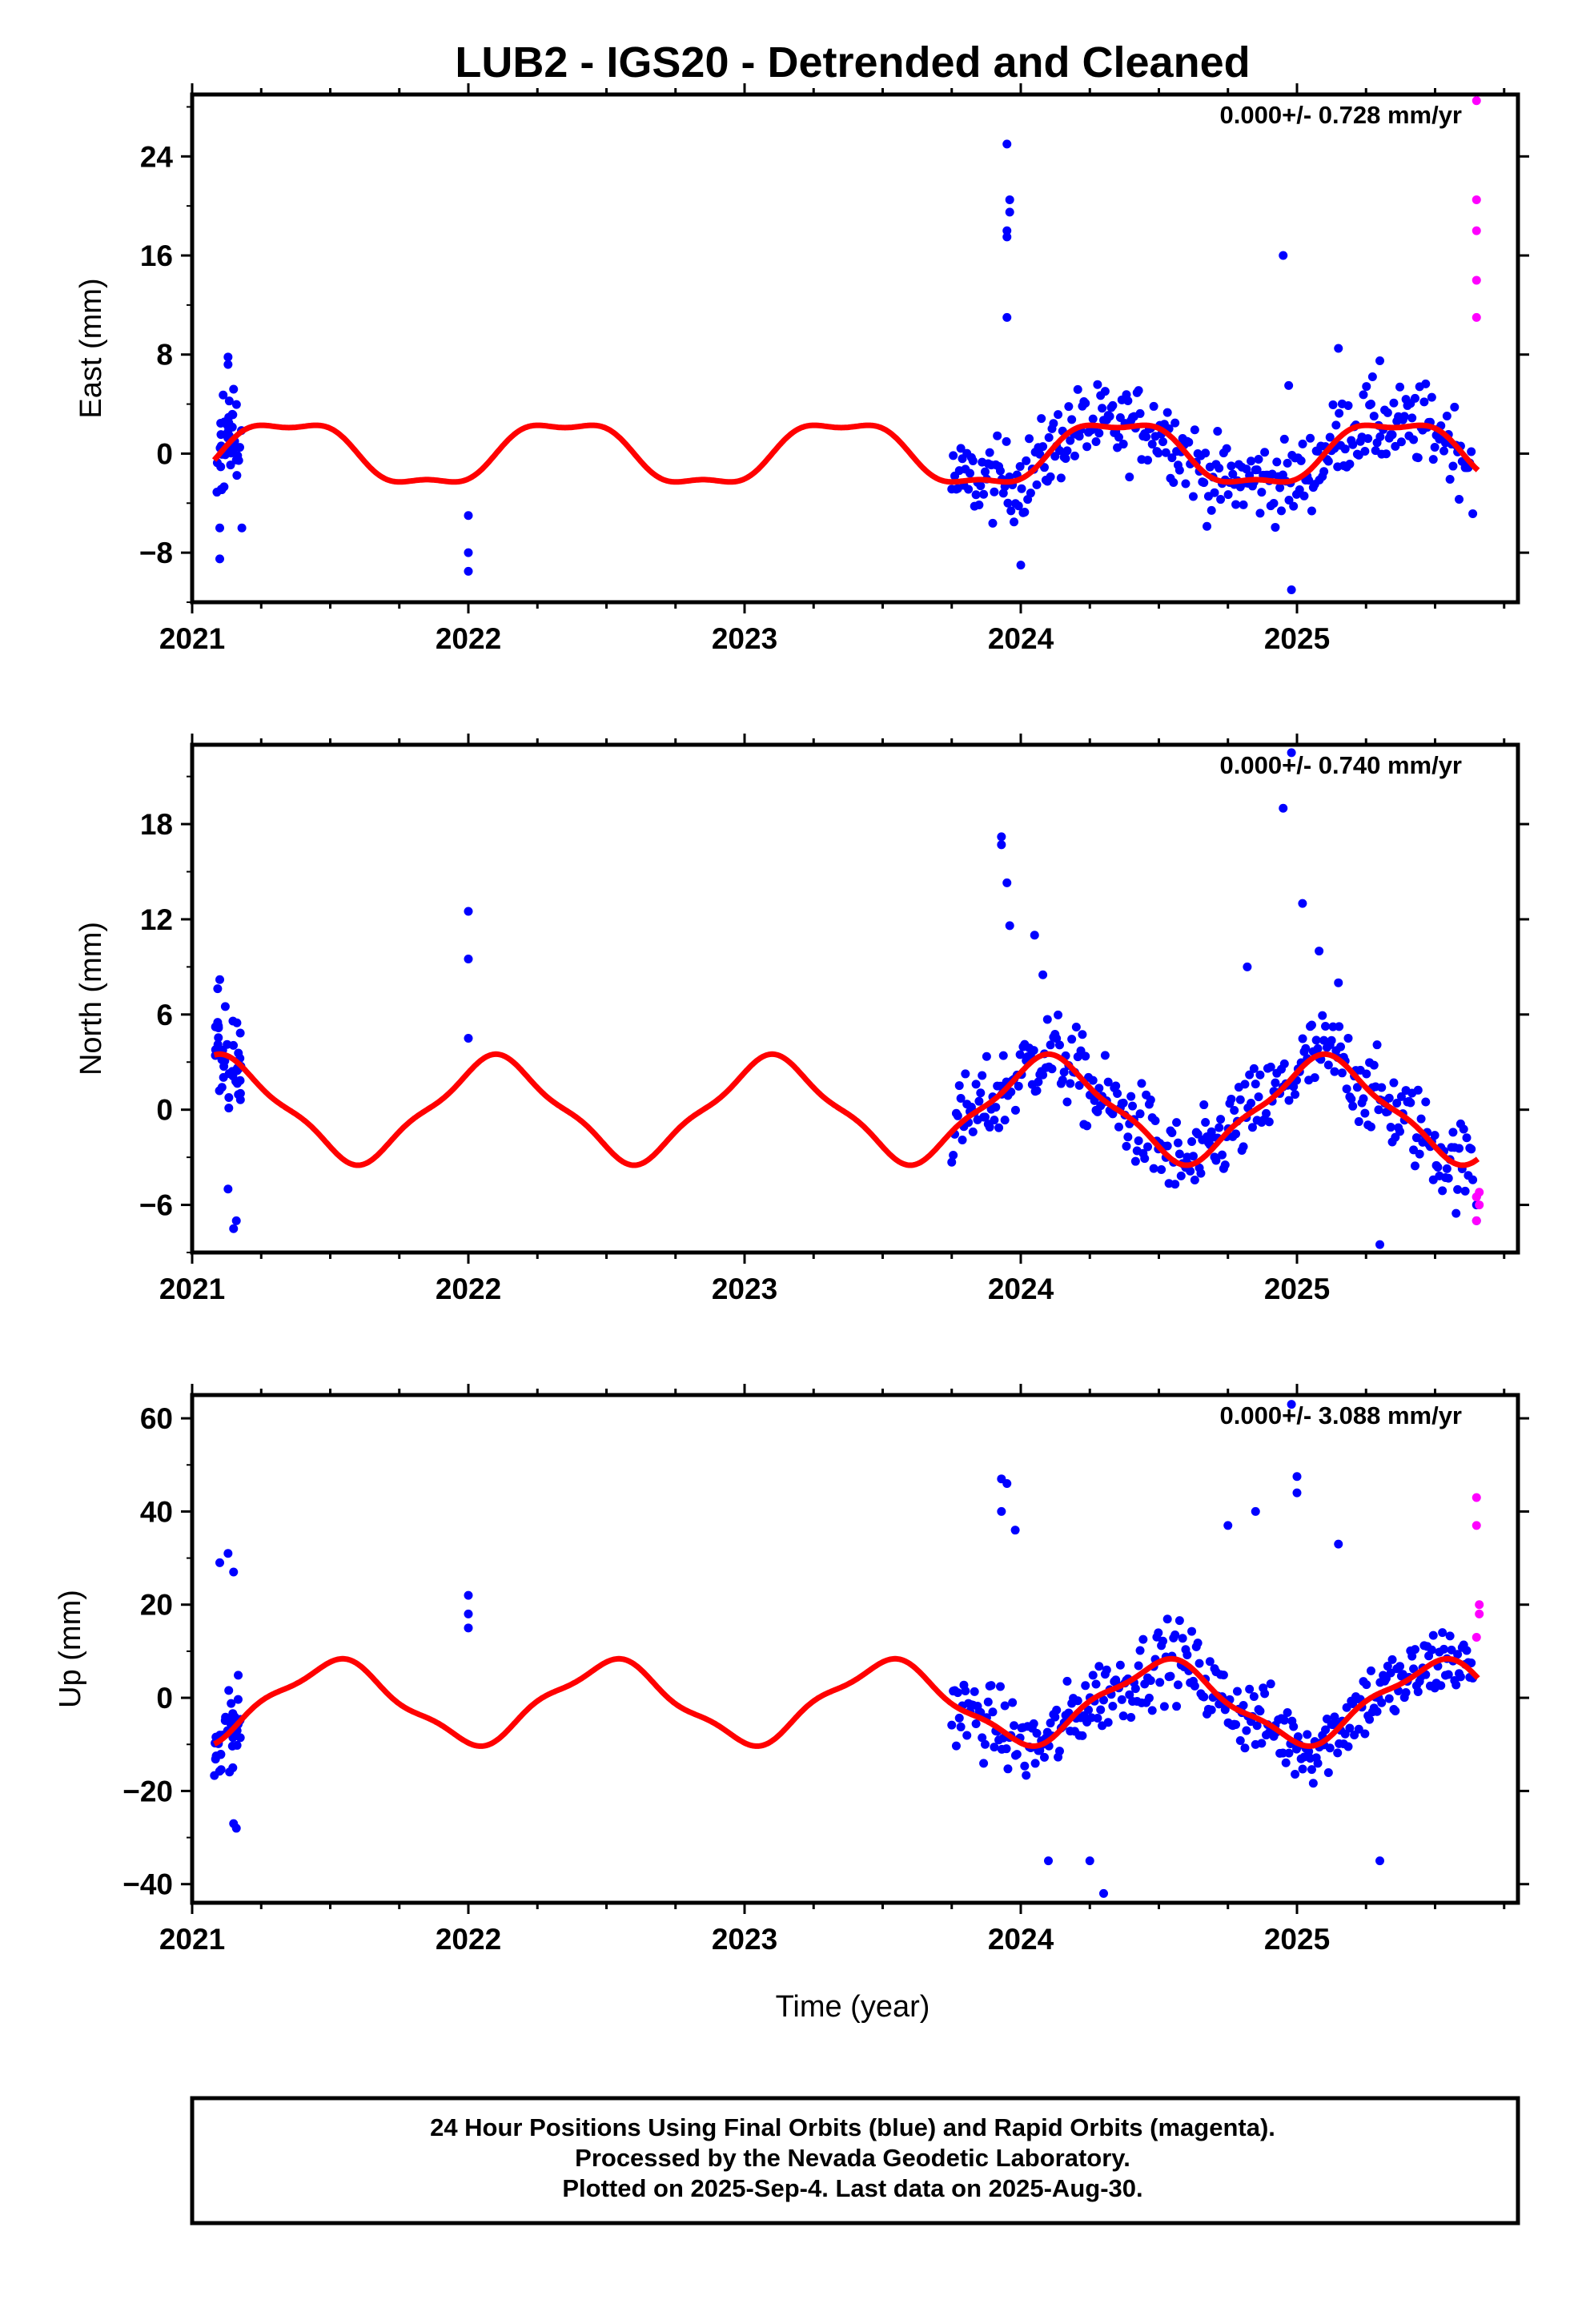 The width and height of the screenshot is (1582, 2324). Describe the element at coordinates (164, 356) in the screenshot. I see `y-tick-label: 8` at that location.